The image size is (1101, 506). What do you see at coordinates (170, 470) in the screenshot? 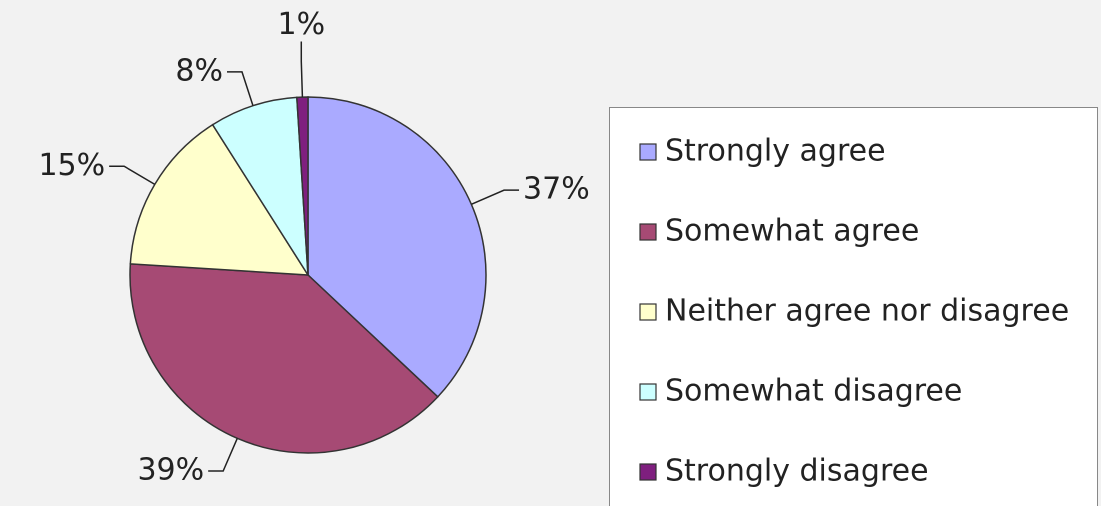
I see `data-label: 39%` at bounding box center [170, 470].